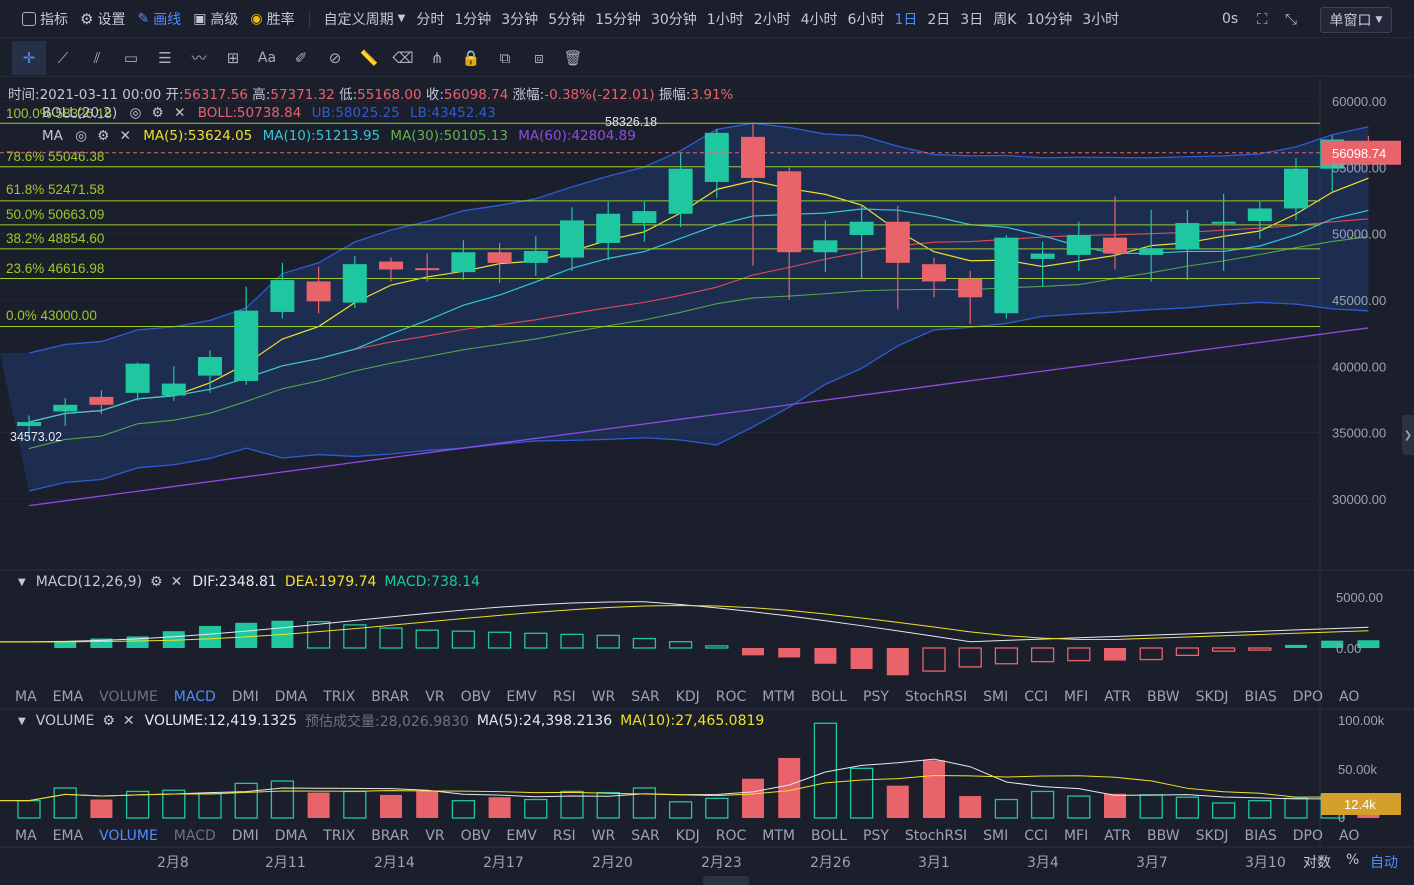 This screenshot has height=885, width=1414. What do you see at coordinates (233, 57) in the screenshot?
I see `grid-tool: ⊞` at bounding box center [233, 57].